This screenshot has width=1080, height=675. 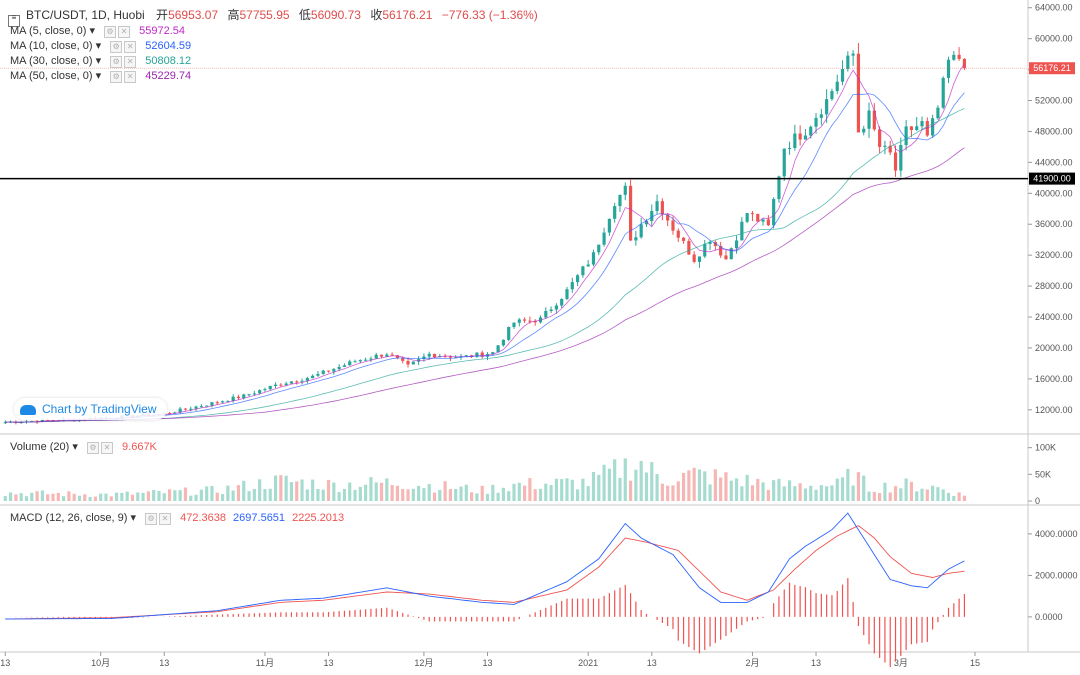 I want to click on indicator-value: 55972.54, so click(x=162, y=31).